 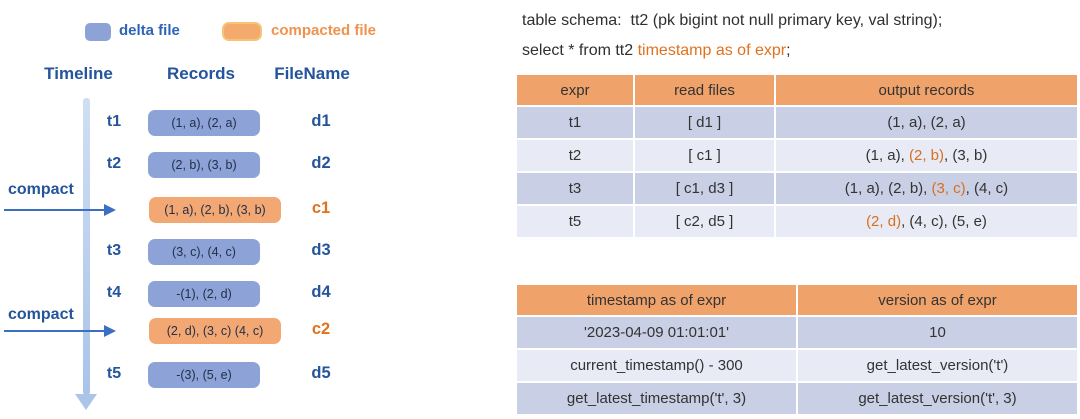 I want to click on cell-timestamp-expr: get_latest_timestamp('t', 3), so click(x=656, y=398).